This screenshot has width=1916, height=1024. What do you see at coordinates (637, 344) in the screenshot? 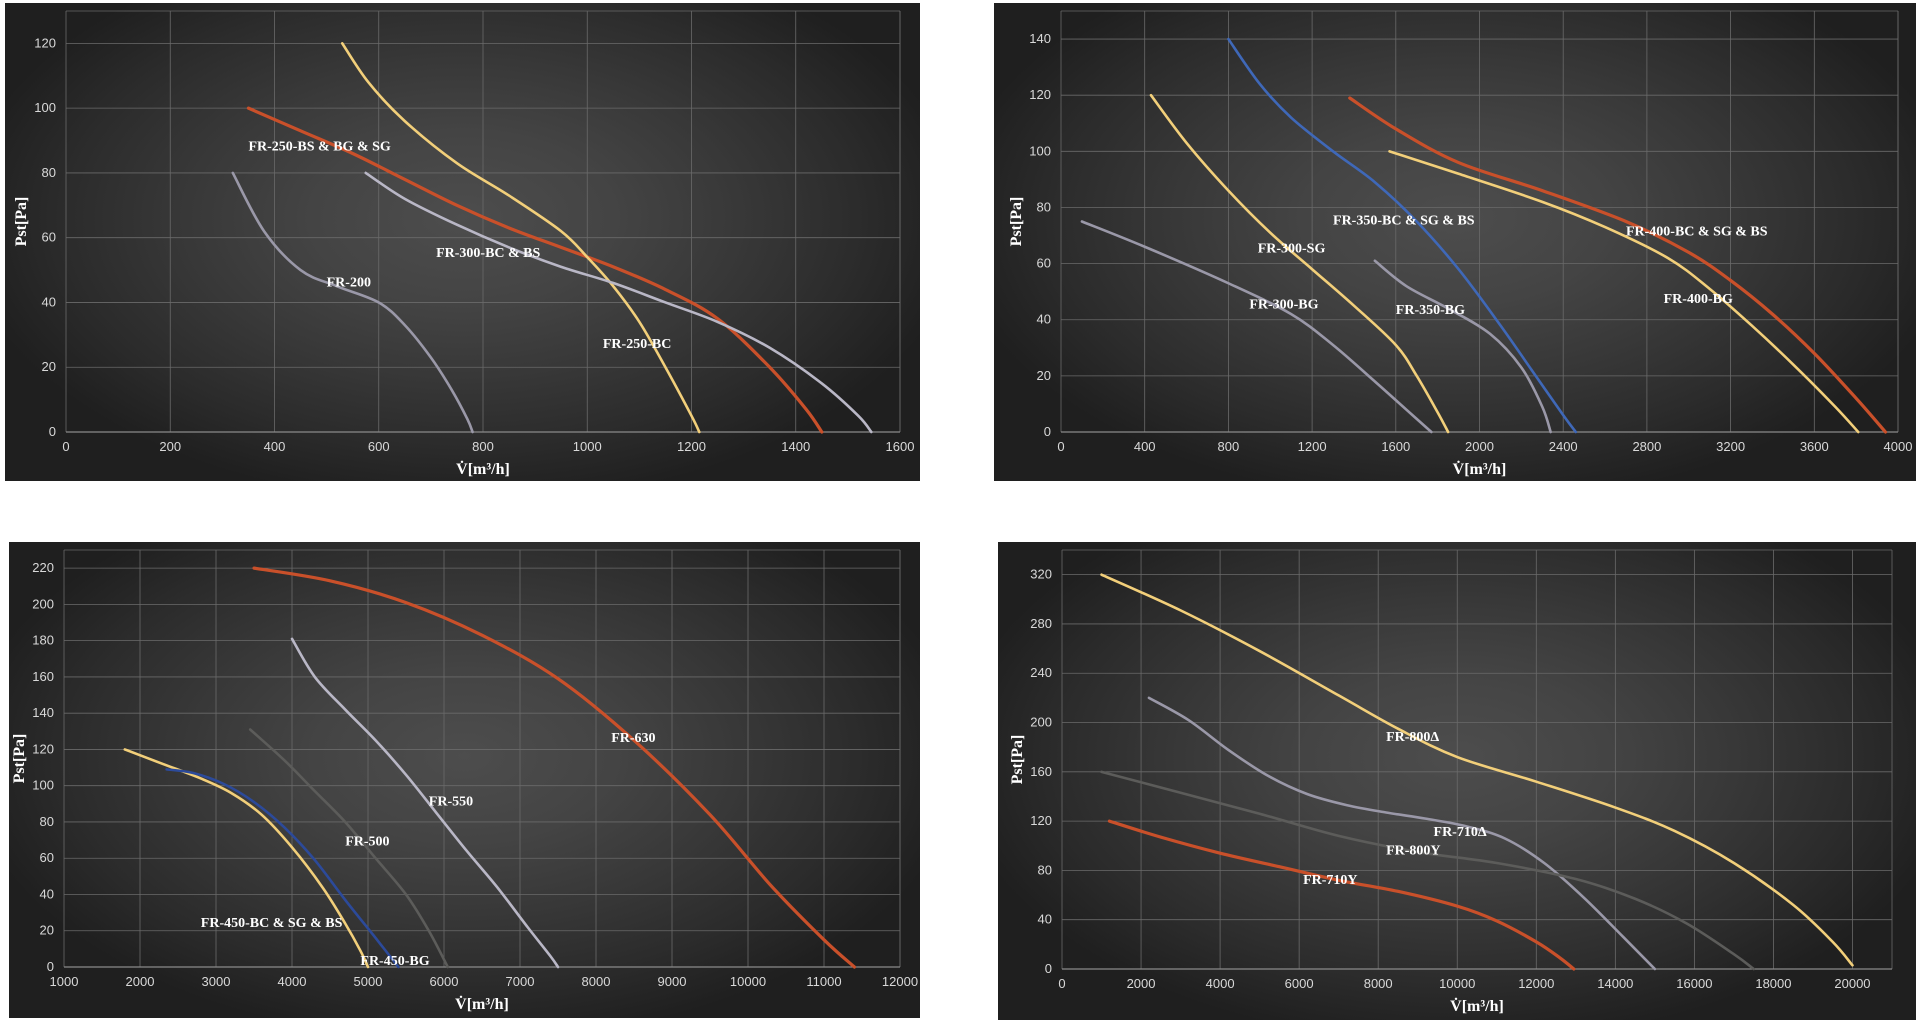
I see `series-label: FR-250-BC` at bounding box center [637, 344].